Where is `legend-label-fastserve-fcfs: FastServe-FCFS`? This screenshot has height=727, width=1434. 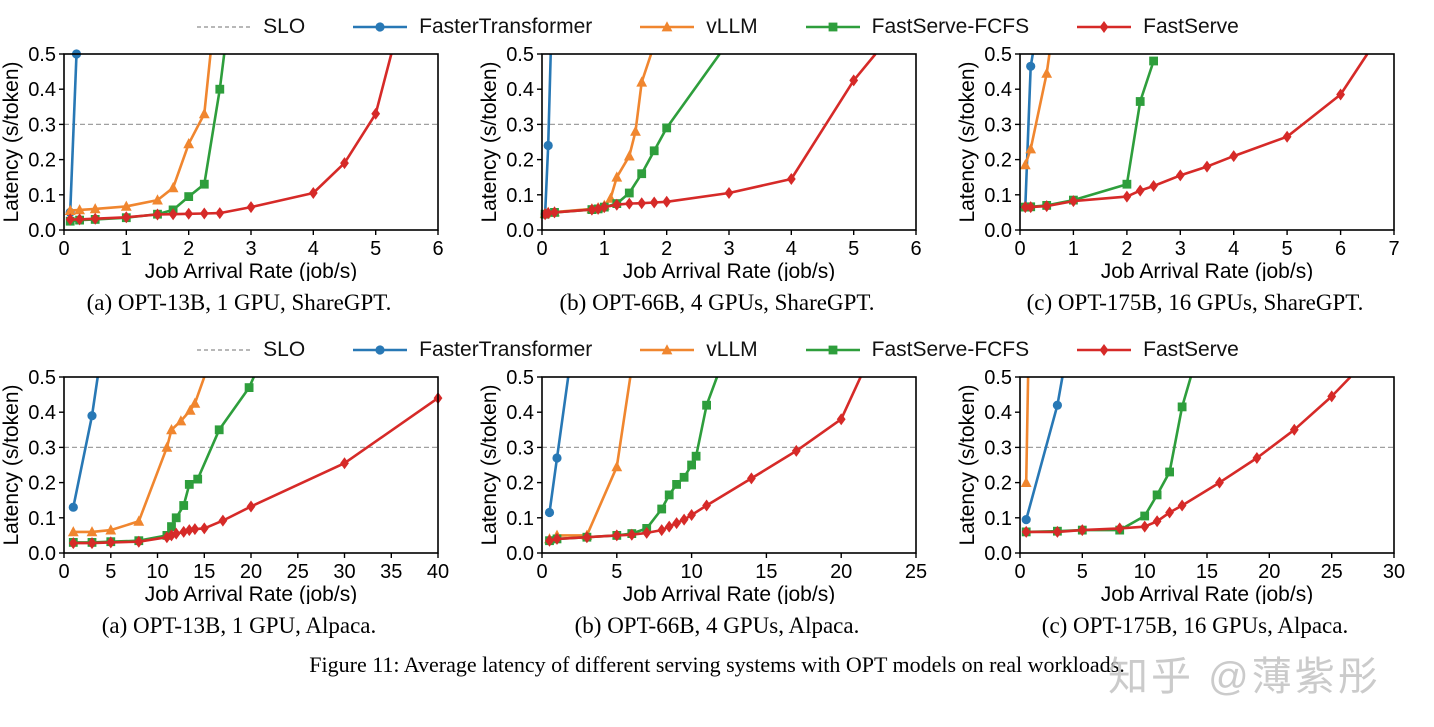
legend-label-fastserve-fcfs: FastServe-FCFS is located at coordinates (950, 349).